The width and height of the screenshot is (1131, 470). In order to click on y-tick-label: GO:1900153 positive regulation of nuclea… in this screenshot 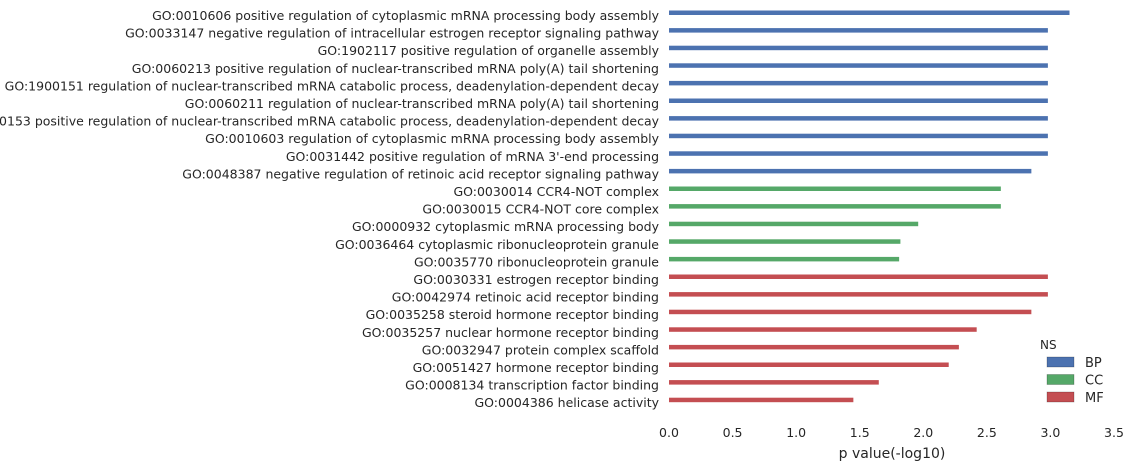, I will do `click(330, 121)`.